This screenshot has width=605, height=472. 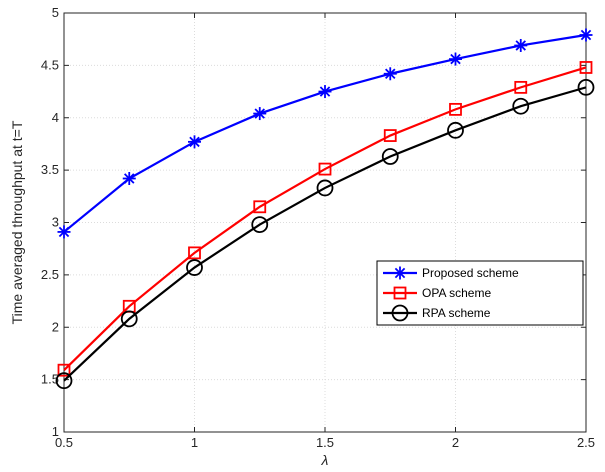 I want to click on legend-entry-proposed-scheme: Proposed scheme, so click(x=451, y=273).